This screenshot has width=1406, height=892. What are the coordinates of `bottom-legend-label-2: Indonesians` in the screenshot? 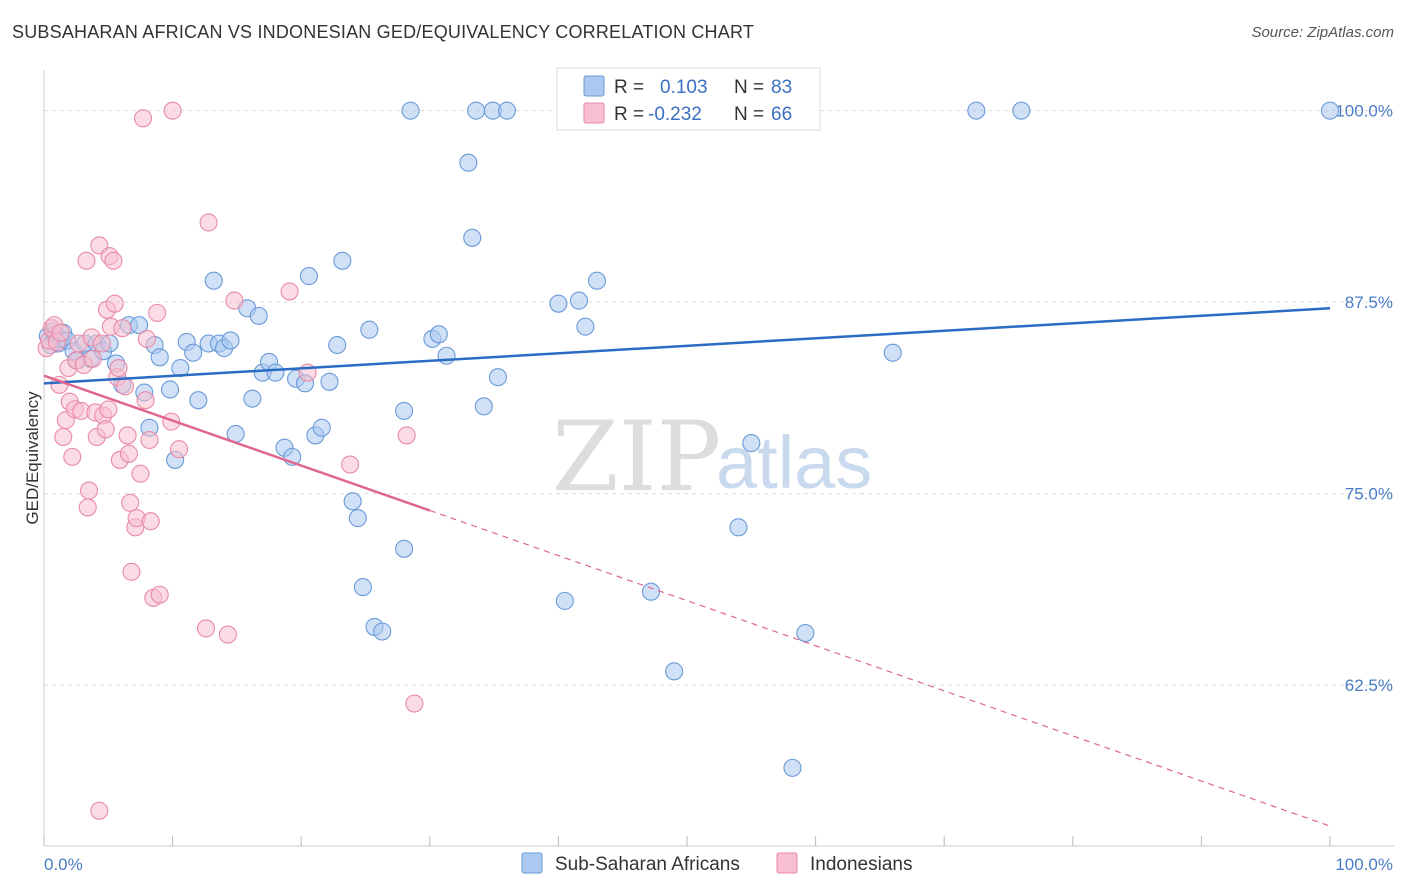 It's located at (861, 864).